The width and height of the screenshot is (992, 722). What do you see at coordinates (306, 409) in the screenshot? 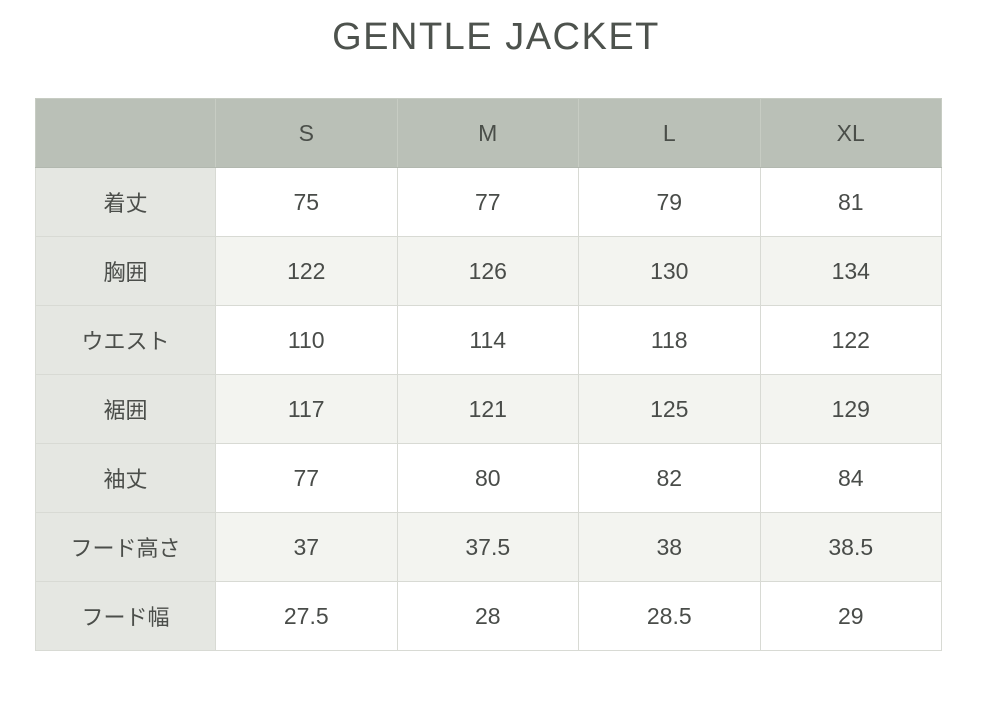
I see `cell-hem-s: 117` at bounding box center [306, 409].